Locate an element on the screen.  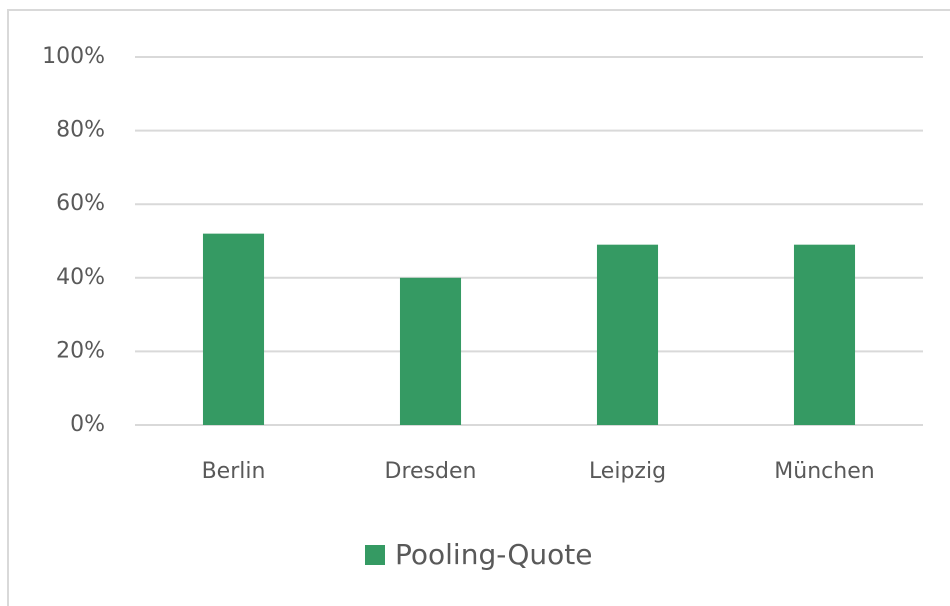
y-tick-label: 80% is located at coordinates (80, 130).